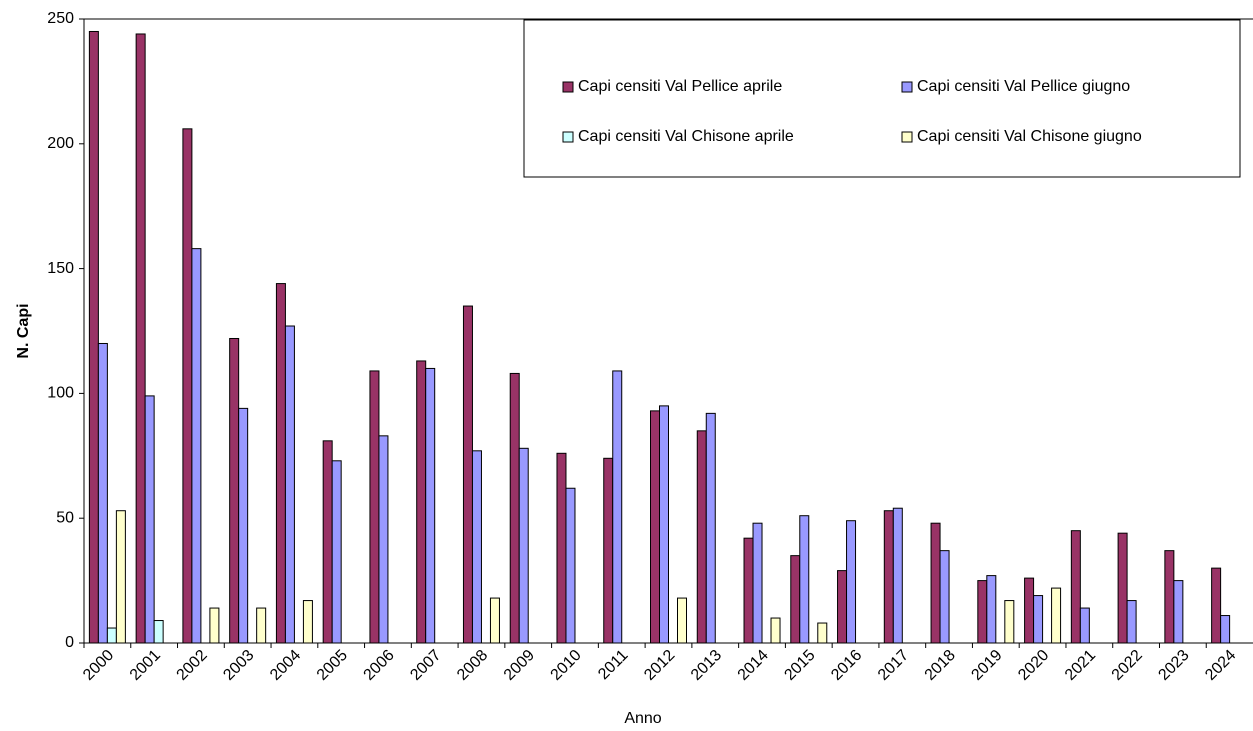  Describe the element at coordinates (69, 642) in the screenshot. I see `y-tick-label: 0` at that location.